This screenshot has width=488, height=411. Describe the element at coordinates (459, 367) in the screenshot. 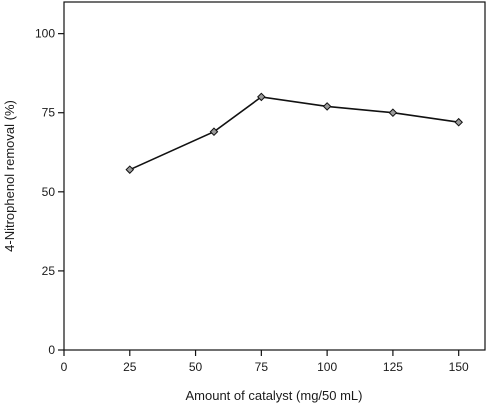

I see `x-tick-label: 150` at that location.